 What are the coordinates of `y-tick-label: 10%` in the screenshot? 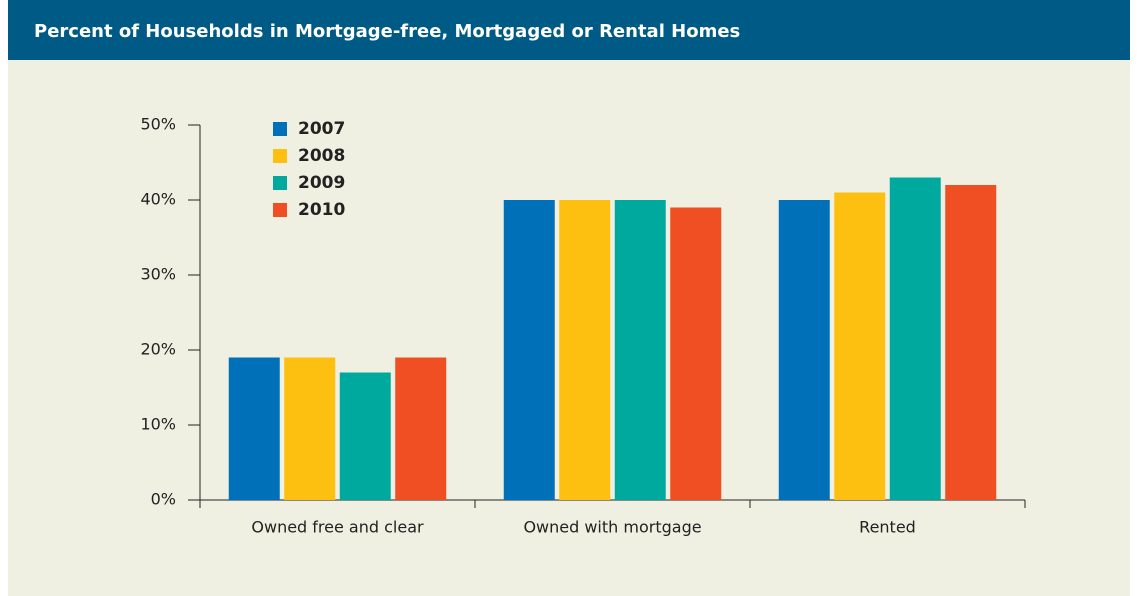 It's located at (158, 424).